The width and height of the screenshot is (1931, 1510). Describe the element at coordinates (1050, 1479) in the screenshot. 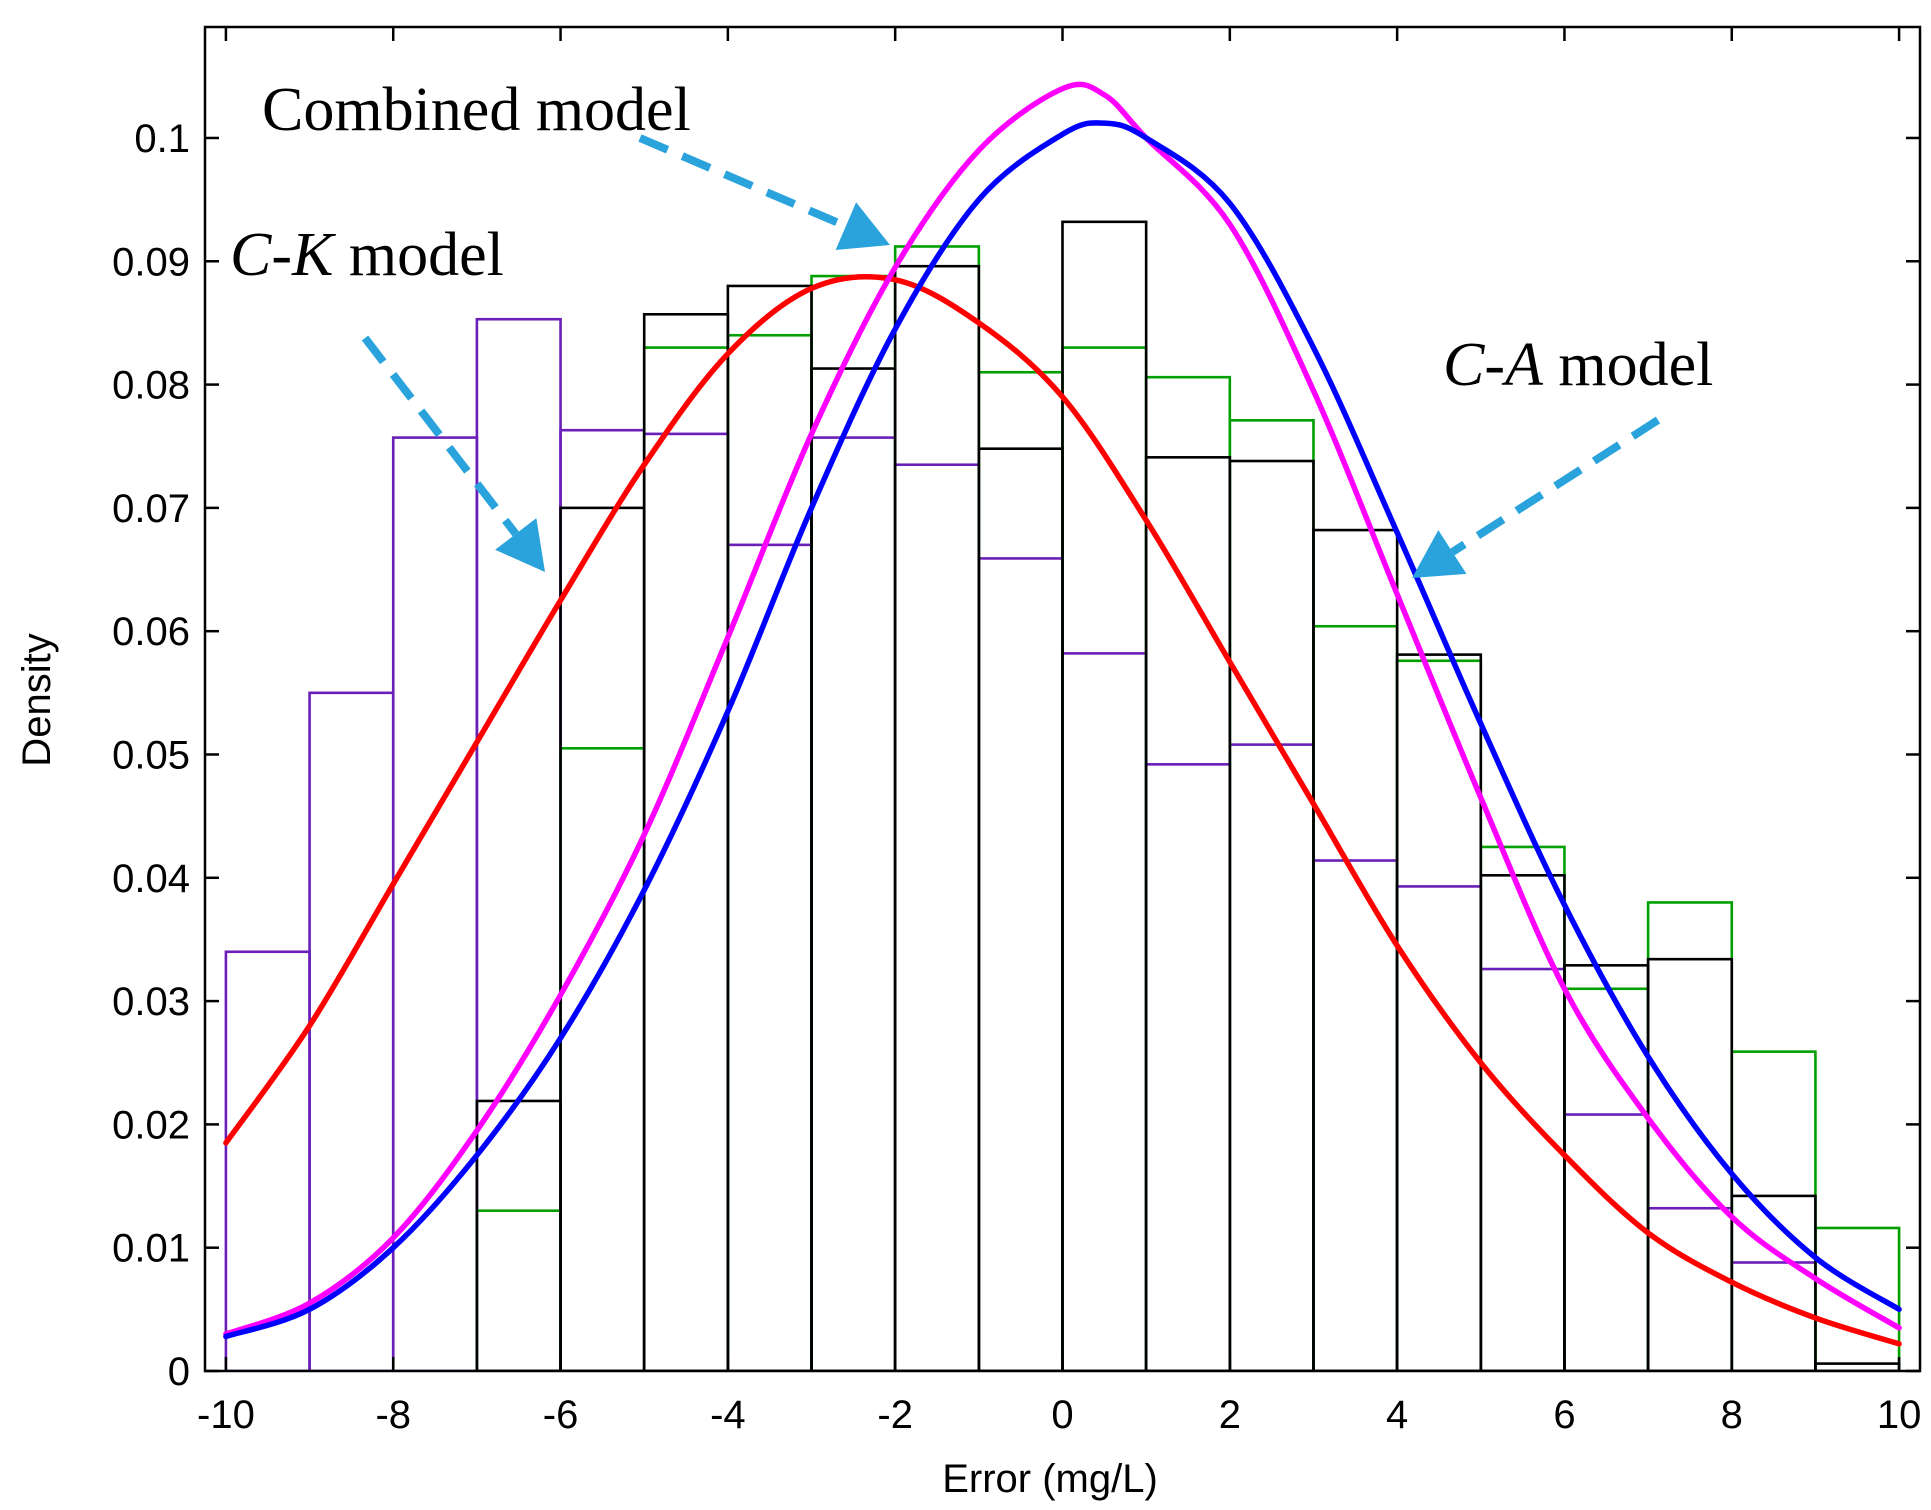

I see `x-axis-label: Error (mg/L)` at that location.